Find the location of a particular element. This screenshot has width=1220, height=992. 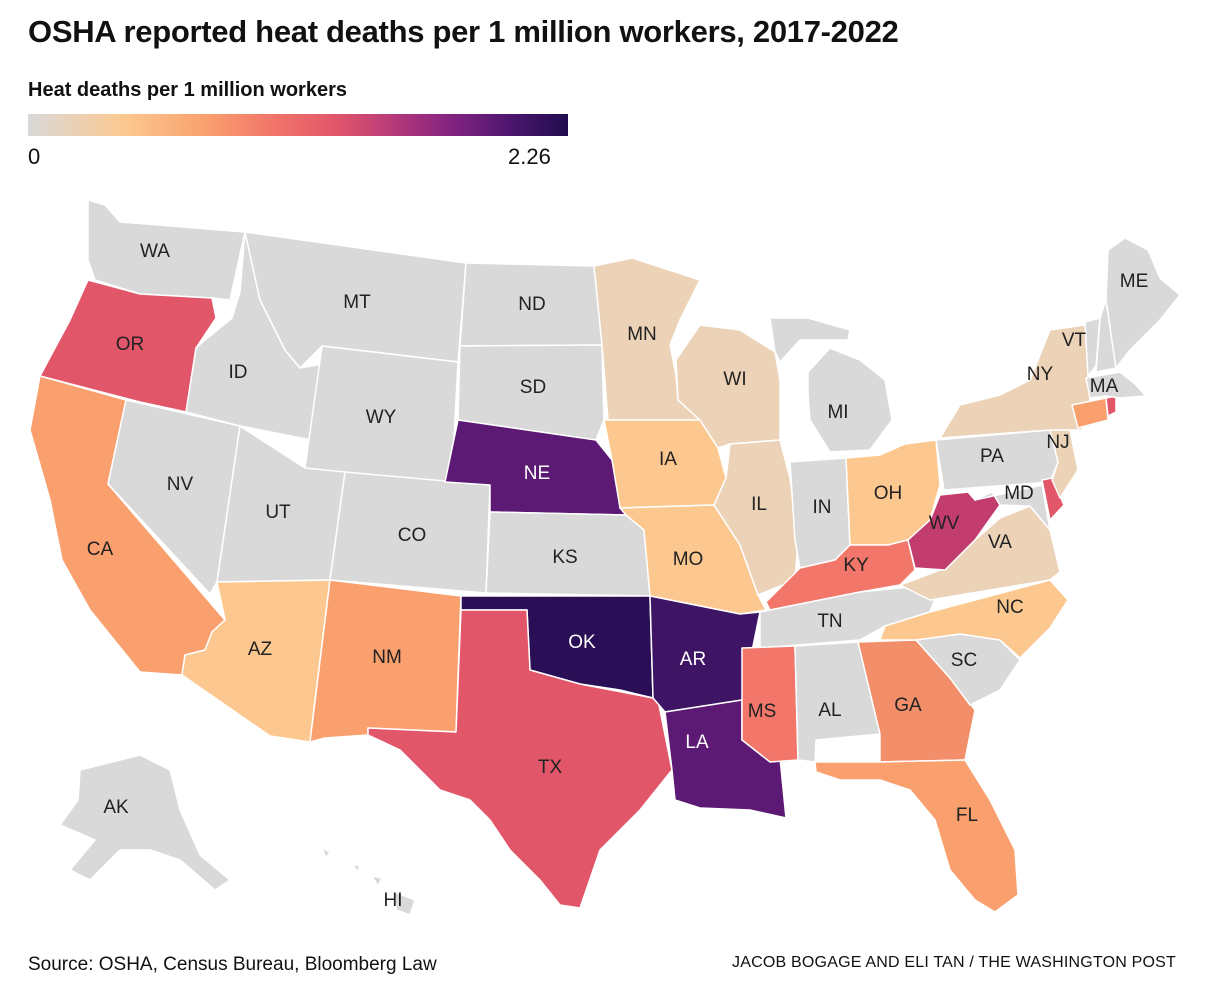

state-label-ma: MA is located at coordinates (1104, 386).